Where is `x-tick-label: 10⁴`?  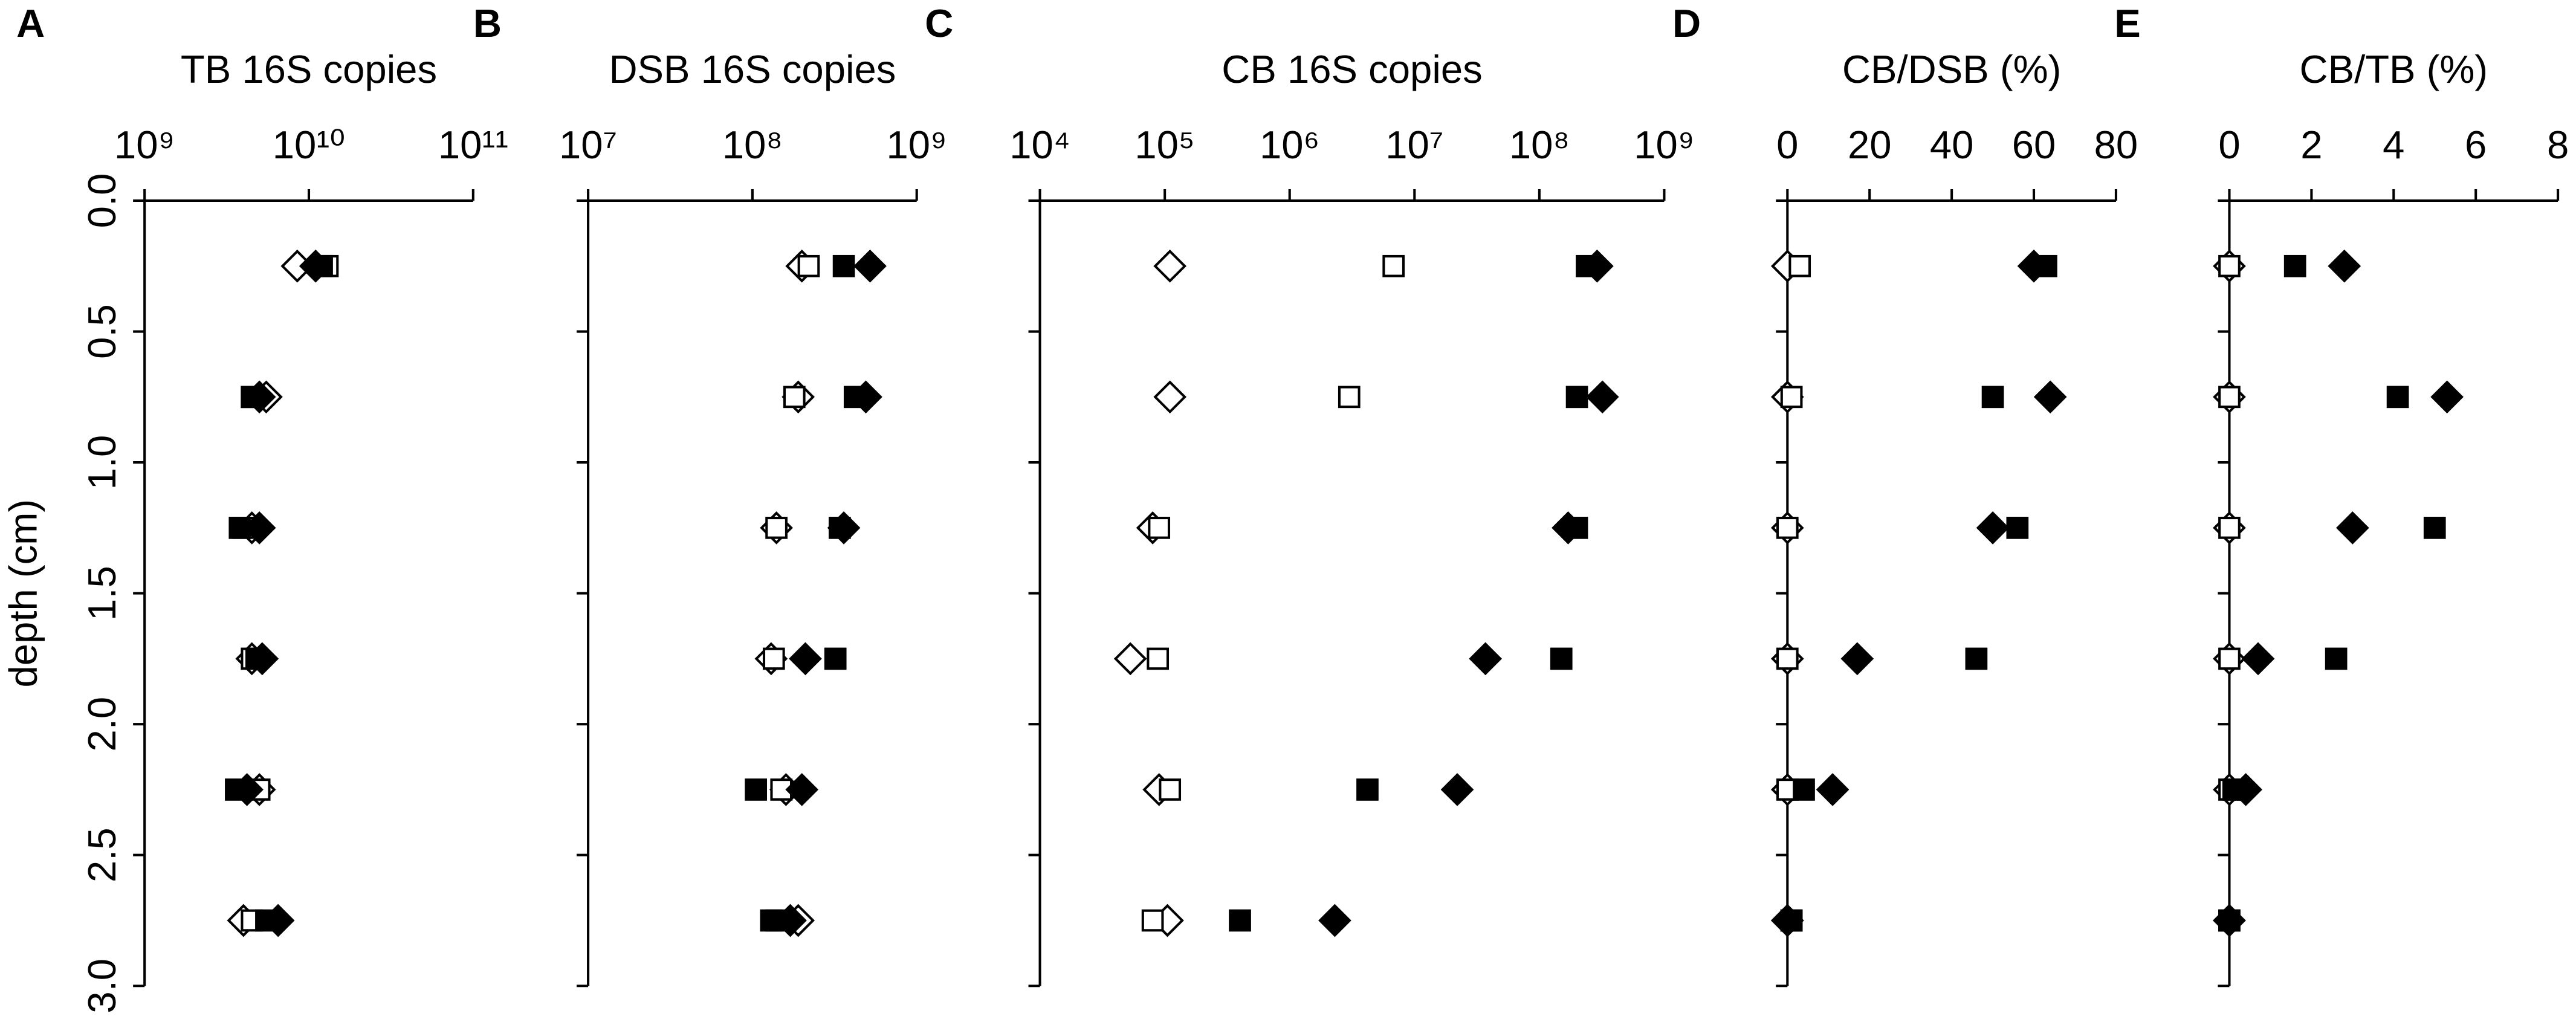
x-tick-label: 10⁴ is located at coordinates (1039, 145).